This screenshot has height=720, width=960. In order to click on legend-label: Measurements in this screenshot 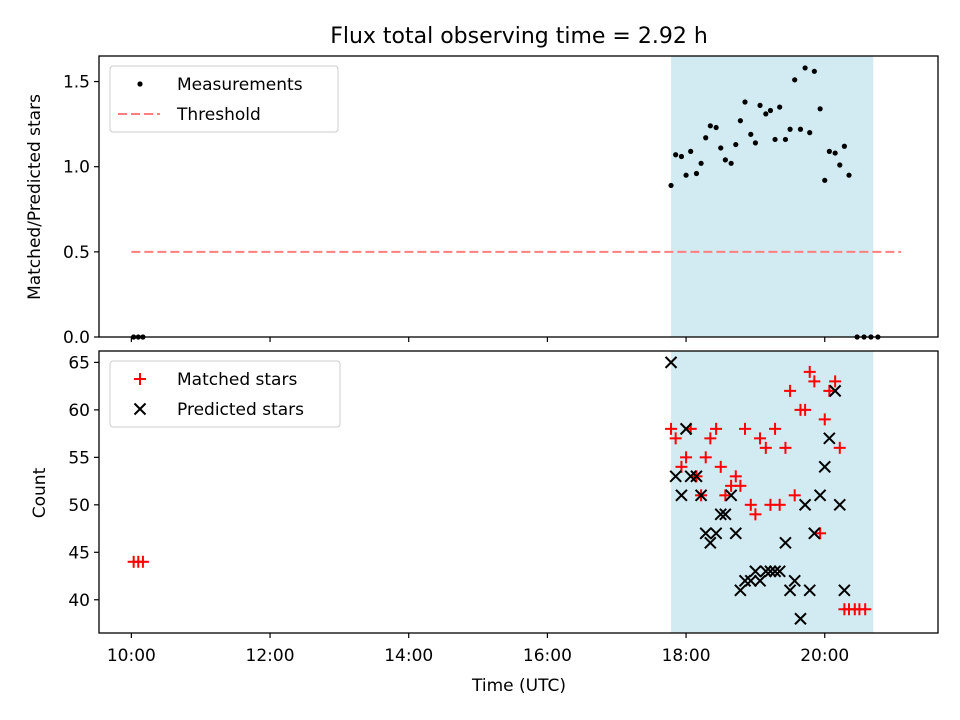, I will do `click(240, 85)`.